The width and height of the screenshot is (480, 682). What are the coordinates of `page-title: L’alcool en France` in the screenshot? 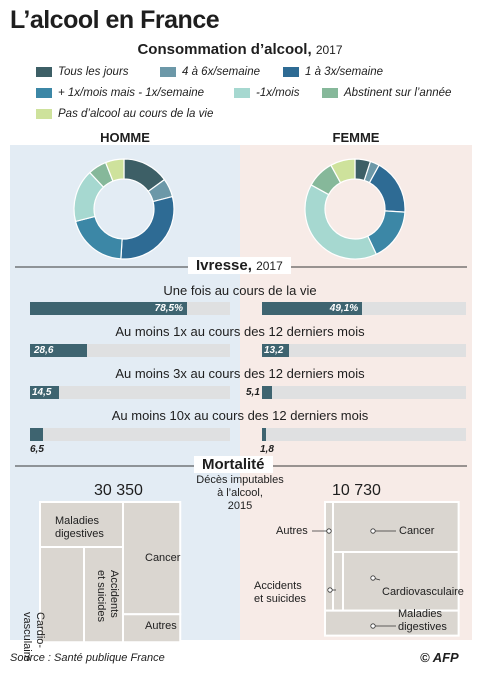 It's located at (115, 20).